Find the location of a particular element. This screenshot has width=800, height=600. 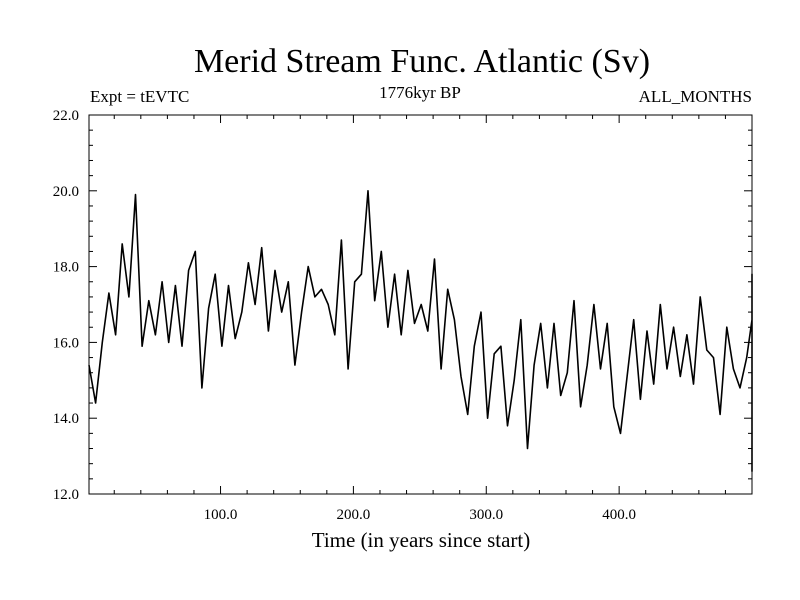

chart-title: Merid Stream Func. Atlantic (Sv) is located at coordinates (422, 61).